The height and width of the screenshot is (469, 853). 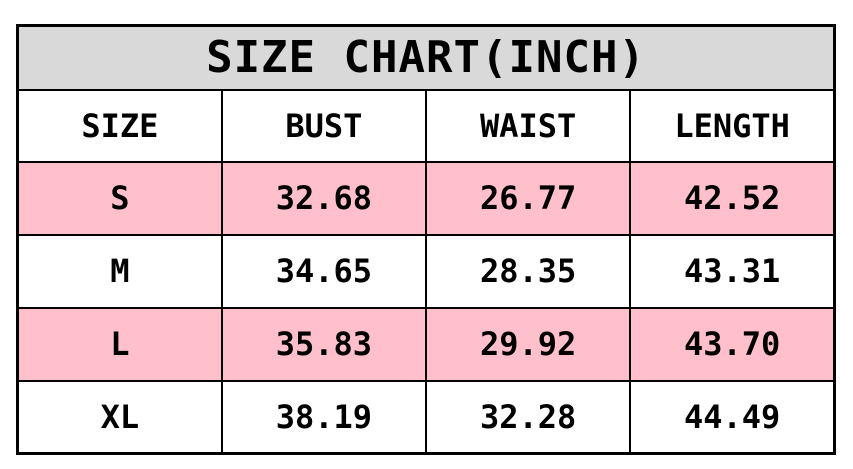 I want to click on title-row: SIZE CHART(INCH), so click(x=426, y=57).